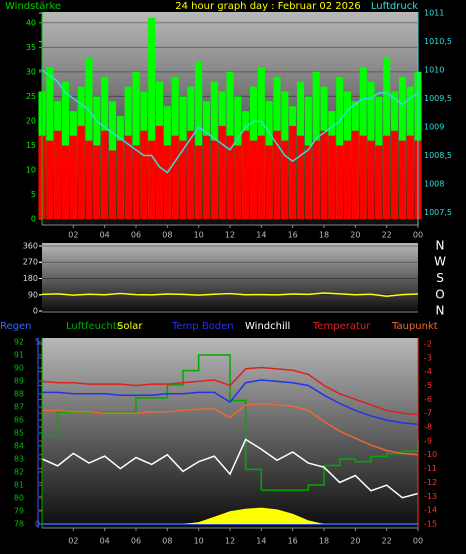  Describe the element at coordinates (31, 71) in the screenshot. I see `y-tick-label: 30` at that location.